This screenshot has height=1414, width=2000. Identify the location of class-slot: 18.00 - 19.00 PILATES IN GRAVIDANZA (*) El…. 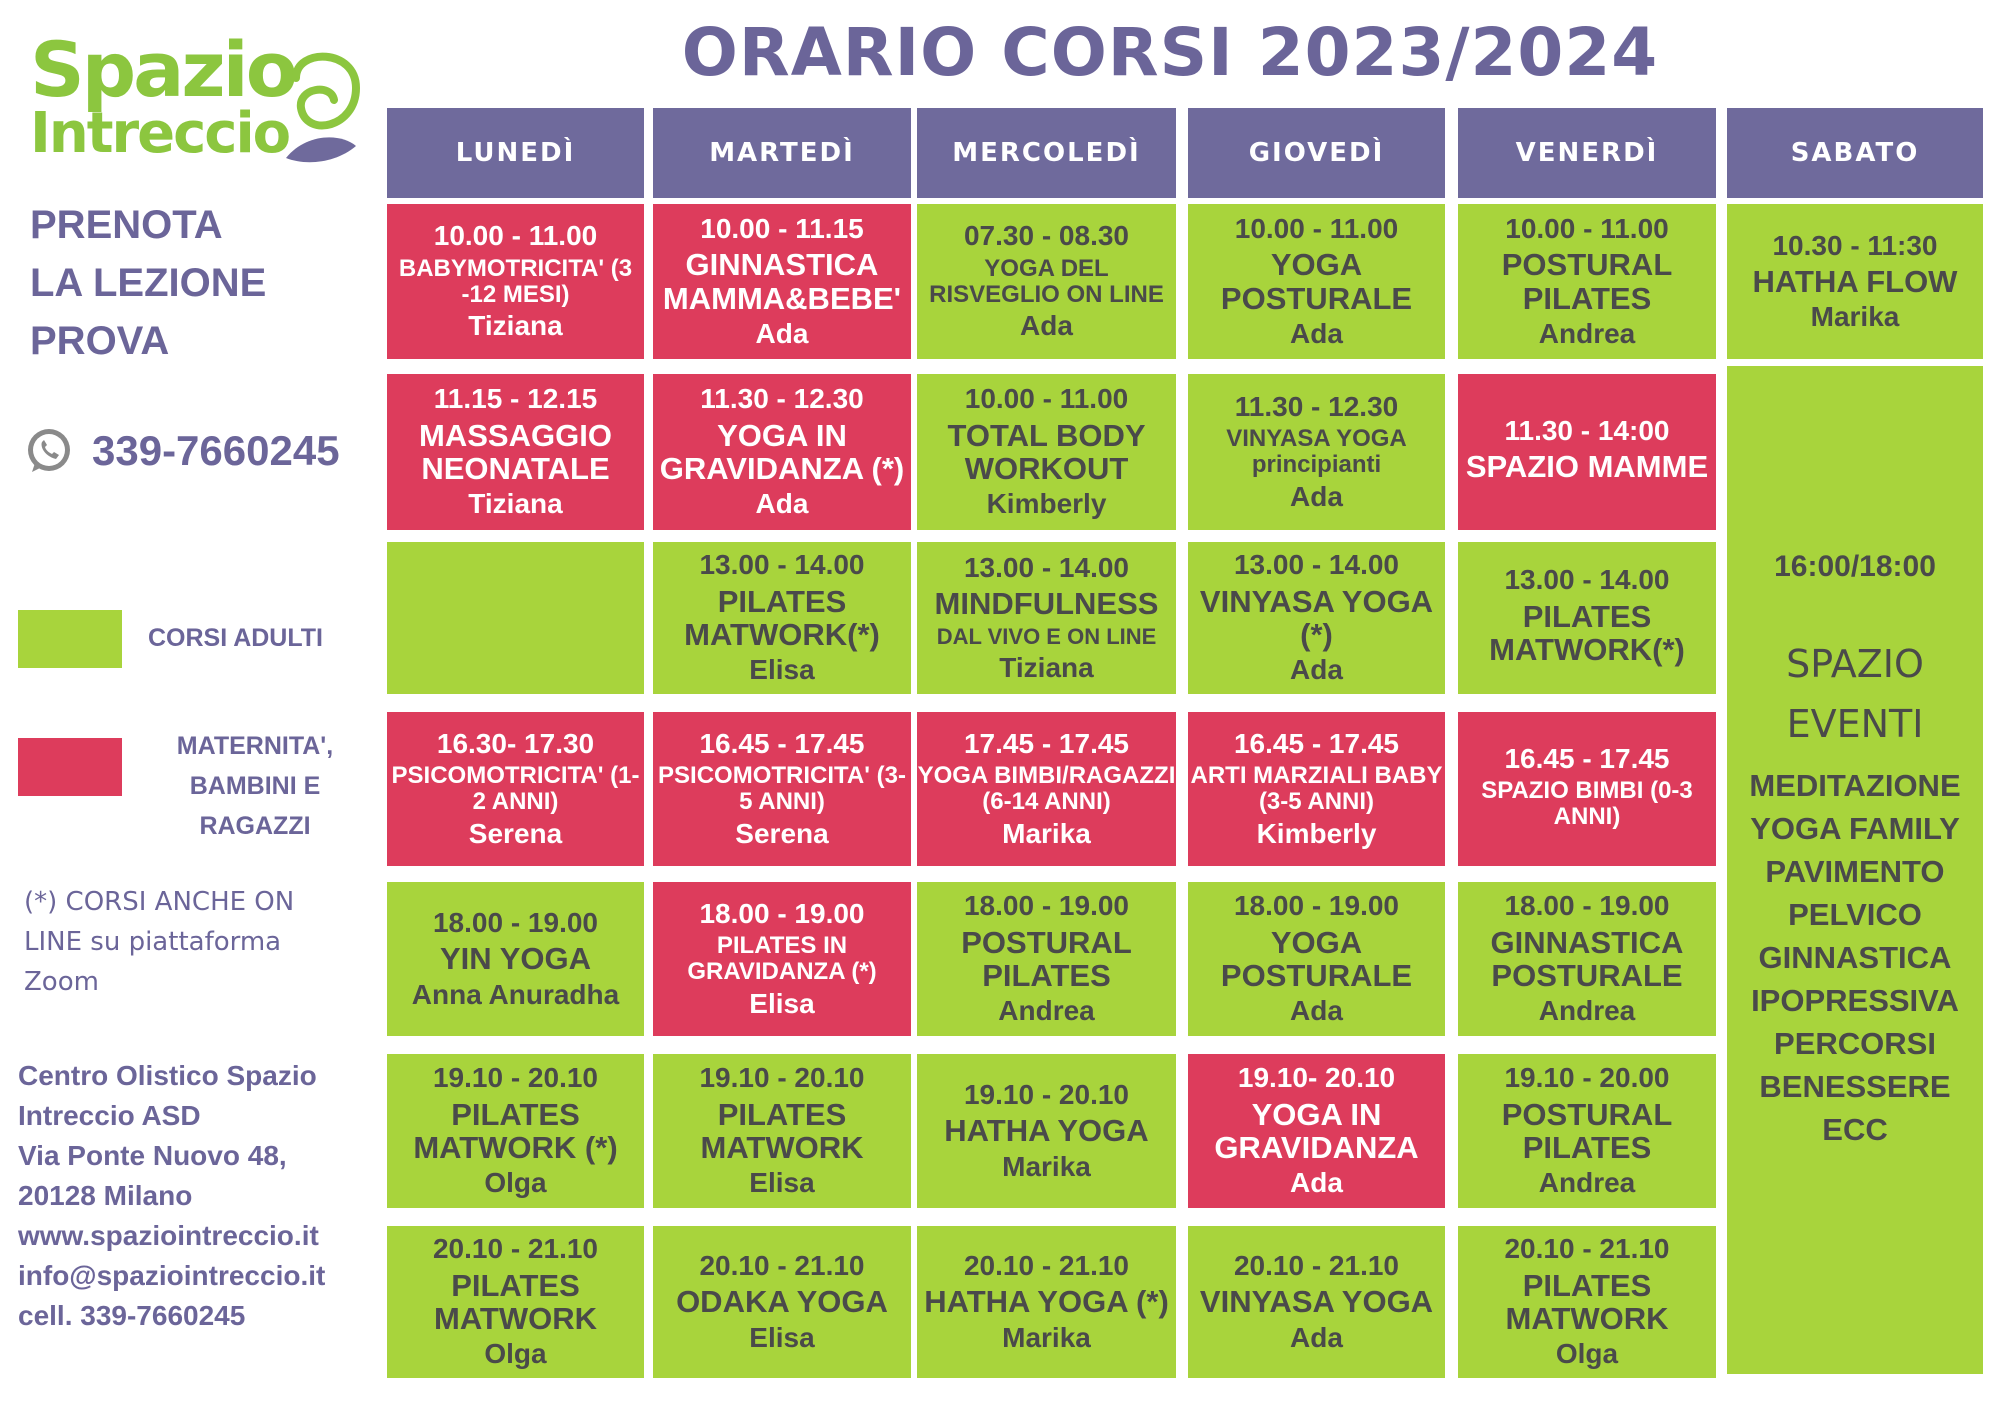
(782, 959).